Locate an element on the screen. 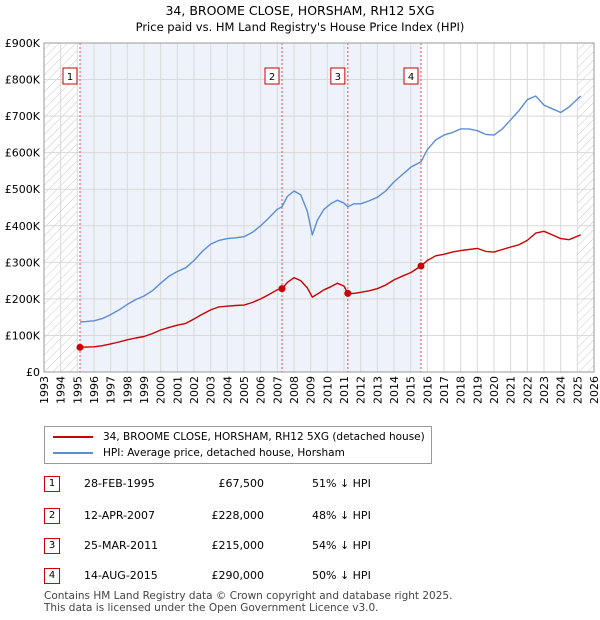 Image resolution: width=600 pixels, height=620 pixels. legend-hpi-swatch is located at coordinates (73, 453).